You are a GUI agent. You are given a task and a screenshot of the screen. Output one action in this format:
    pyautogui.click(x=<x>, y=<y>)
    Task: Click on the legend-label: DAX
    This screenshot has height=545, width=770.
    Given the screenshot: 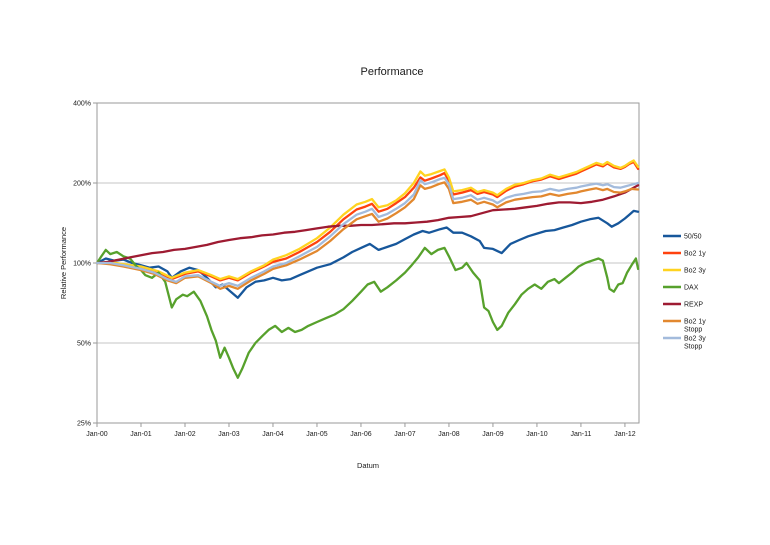 What is the action you would take?
    pyautogui.click(x=691, y=288)
    